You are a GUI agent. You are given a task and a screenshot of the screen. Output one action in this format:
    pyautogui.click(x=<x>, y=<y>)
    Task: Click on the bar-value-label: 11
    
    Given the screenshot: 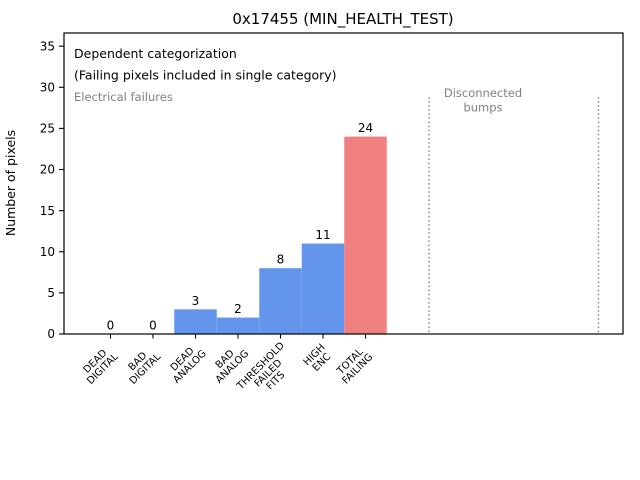 What is the action you would take?
    pyautogui.click(x=322, y=235)
    